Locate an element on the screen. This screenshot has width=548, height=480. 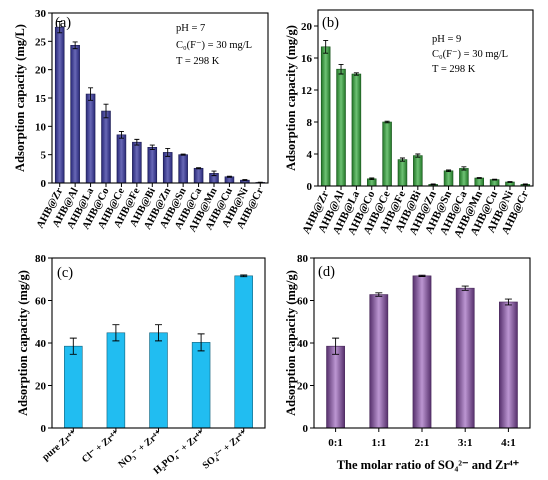
panel-c-y-tick-label-1: 0 is located at coordinates (44, 429).